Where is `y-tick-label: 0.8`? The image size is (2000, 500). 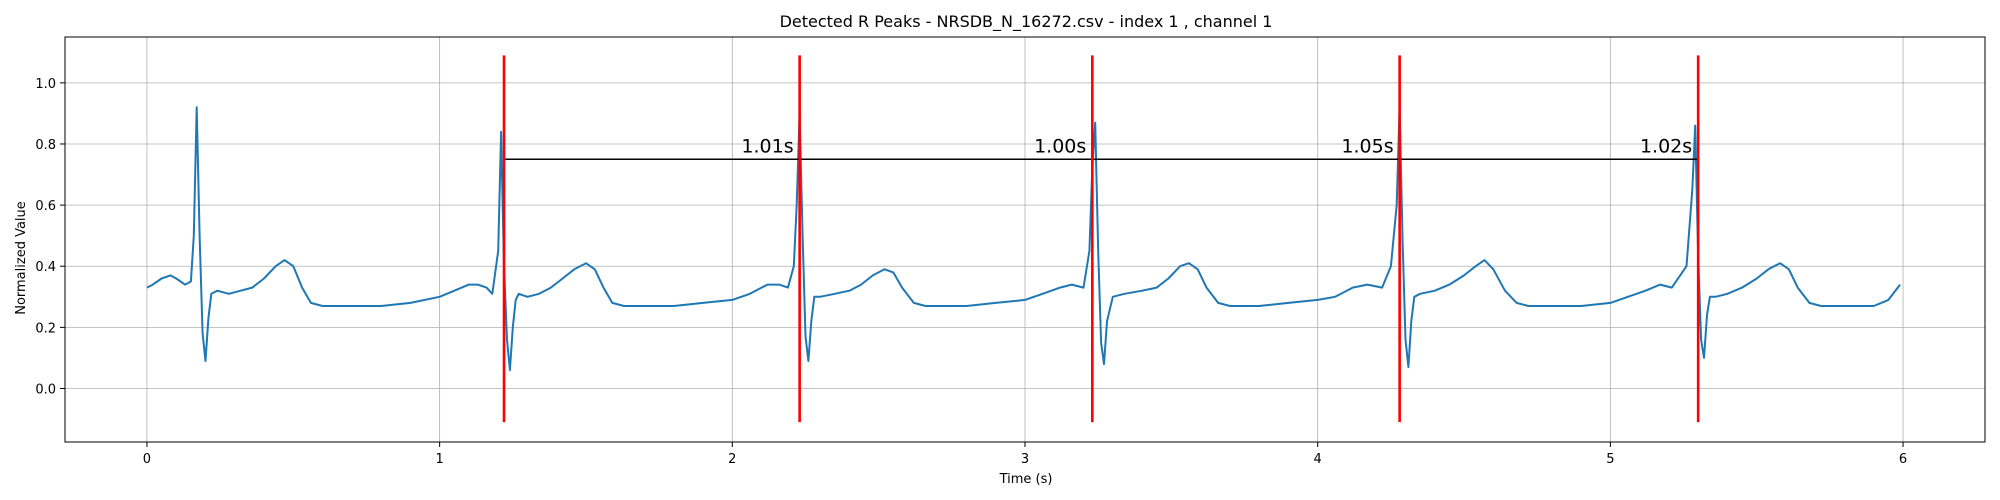 y-tick-label: 0.8 is located at coordinates (45, 145).